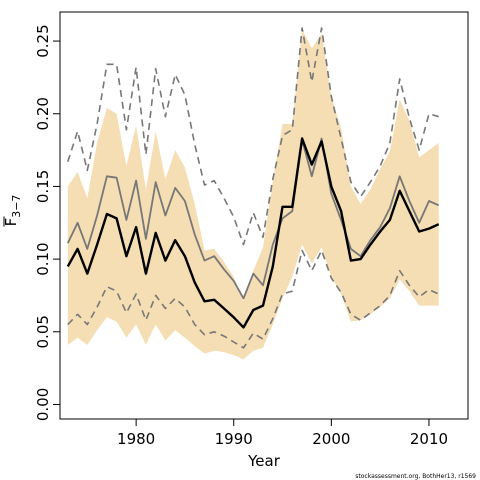 This screenshot has width=480, height=480. What do you see at coordinates (43, 186) in the screenshot?
I see `y-tick-label: 0.15` at bounding box center [43, 186].